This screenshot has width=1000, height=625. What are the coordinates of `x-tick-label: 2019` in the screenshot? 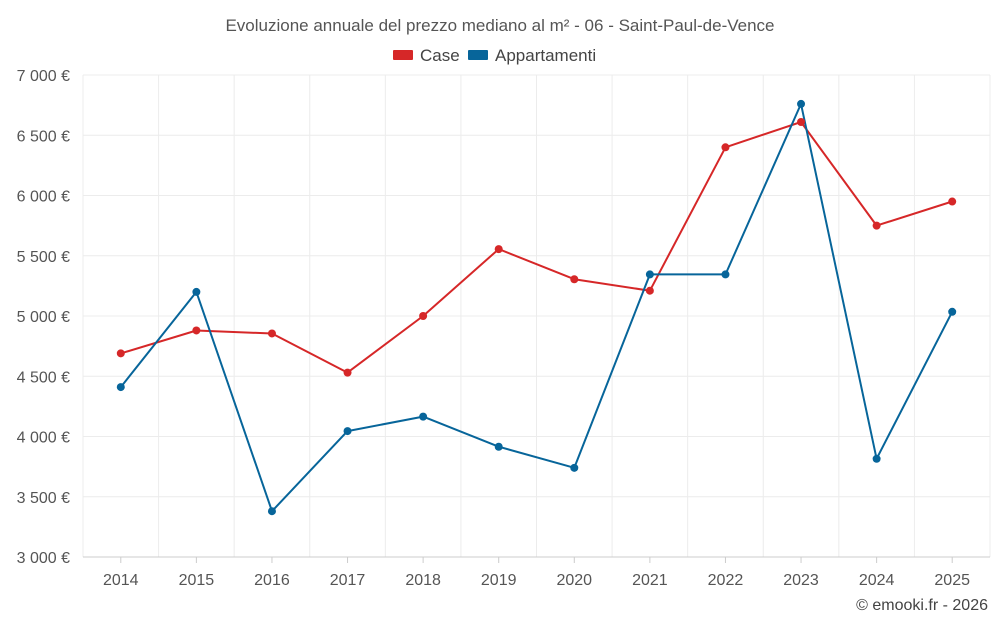 It's located at (499, 580).